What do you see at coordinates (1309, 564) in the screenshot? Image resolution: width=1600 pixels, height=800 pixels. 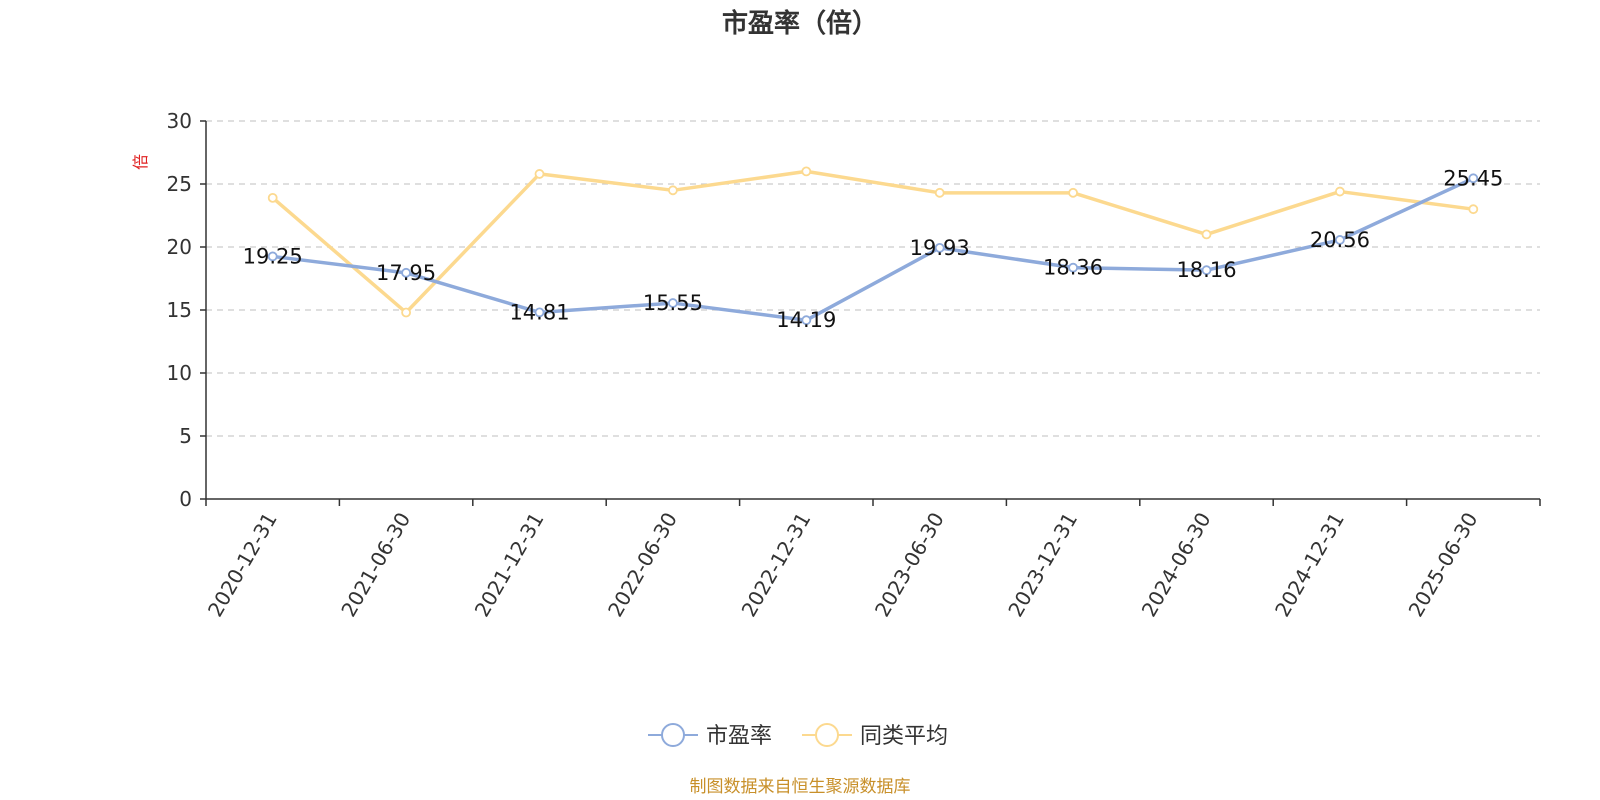 I see `x-tick-label: 2024-12-31` at bounding box center [1309, 564].